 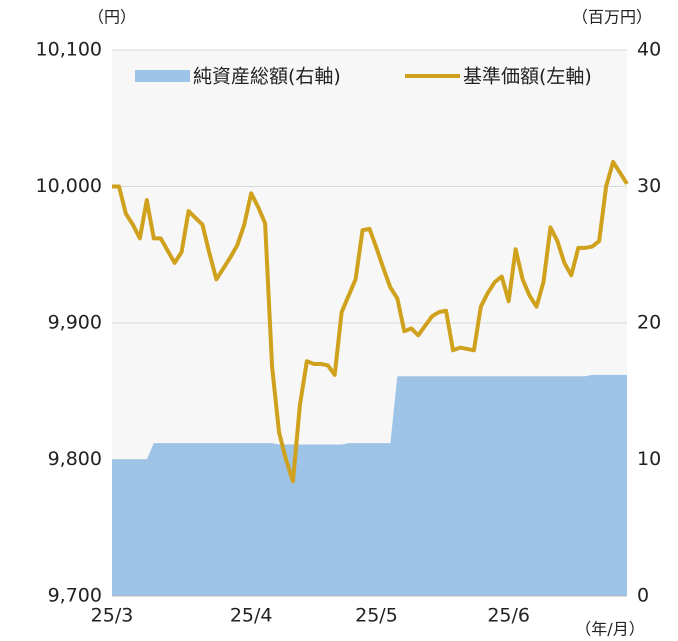 I want to click on y-tick-label: 9,800, so click(x=75, y=459).